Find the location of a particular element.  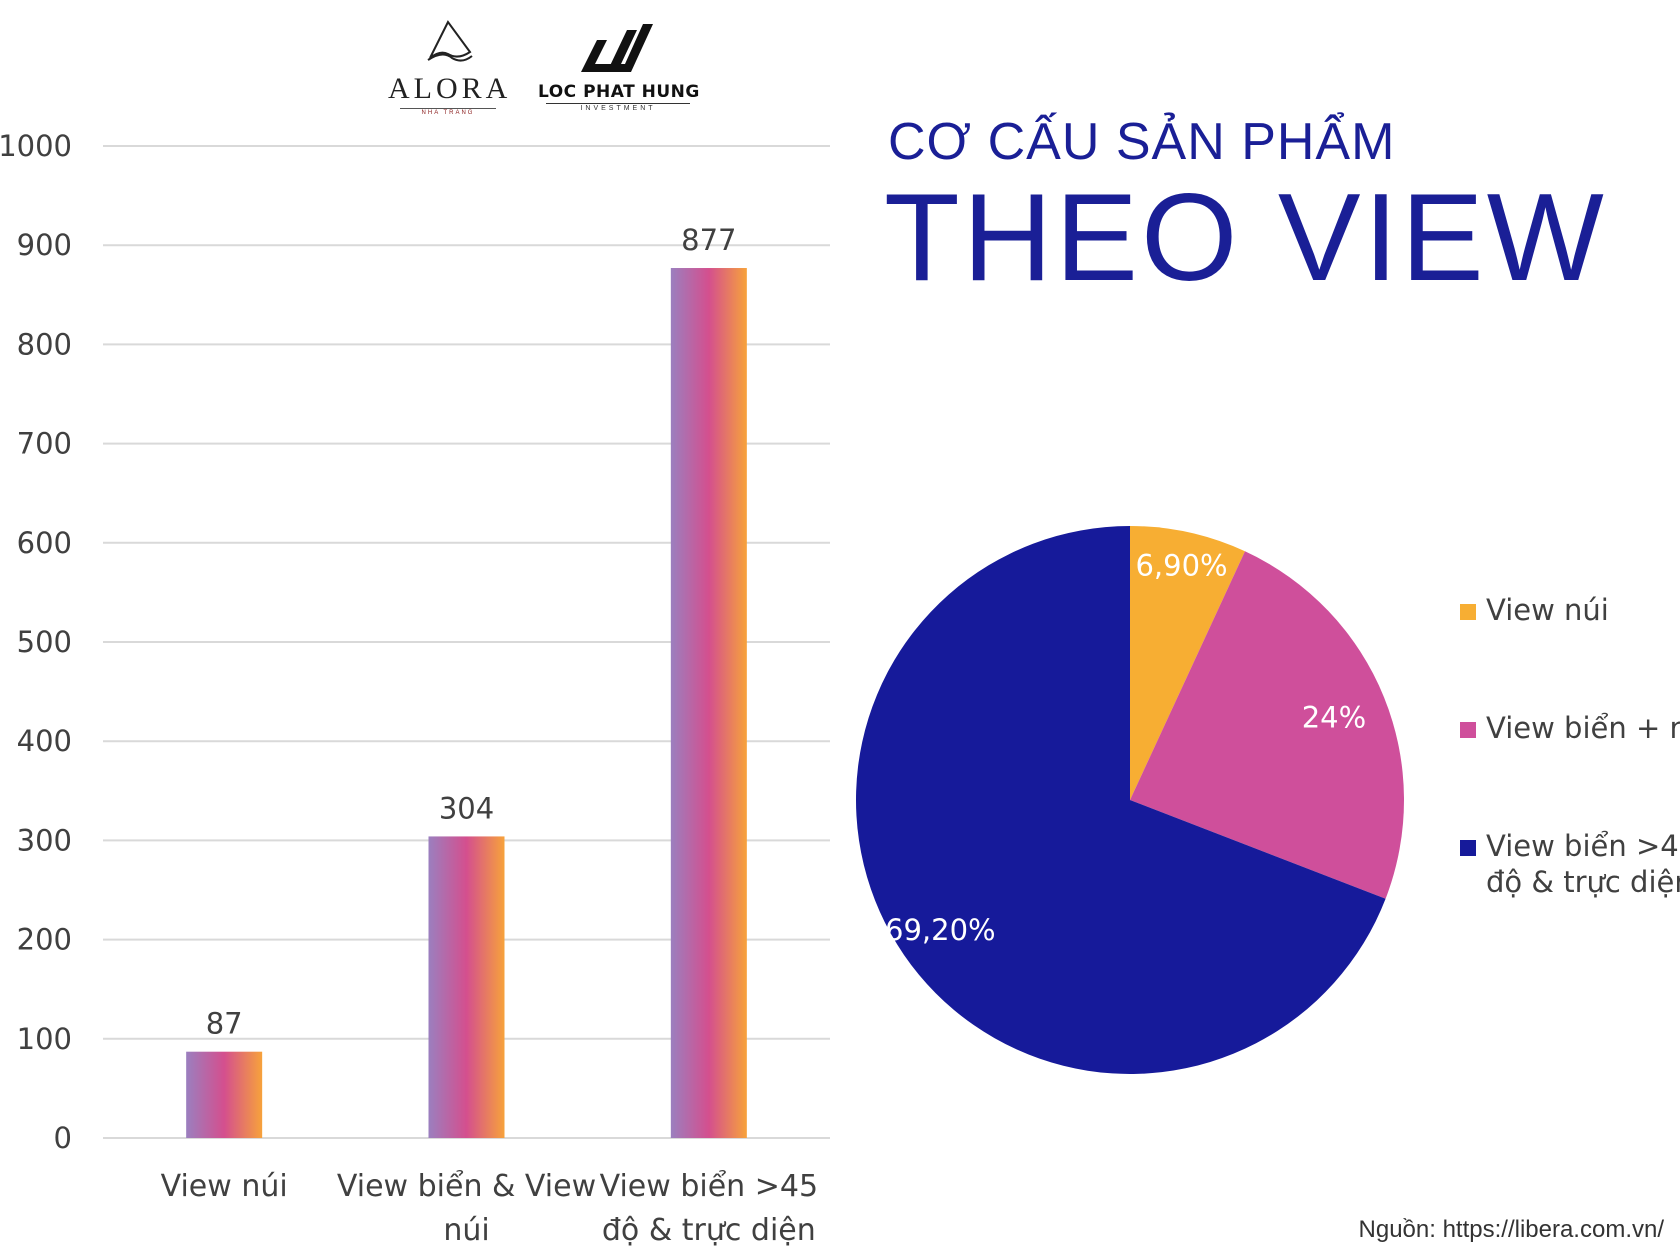

y-tick-label: 200 is located at coordinates (44, 940).